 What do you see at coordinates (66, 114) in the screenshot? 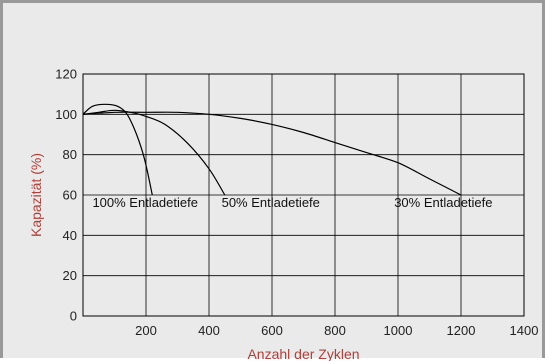
I see `y-tick-label: 100` at bounding box center [66, 114].